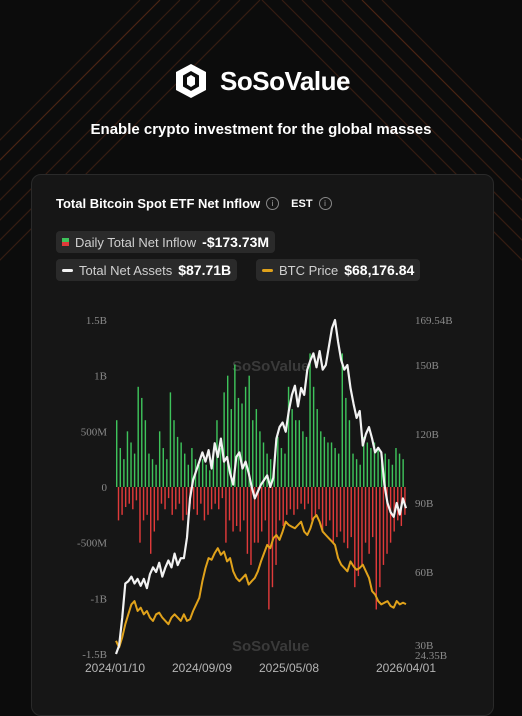  Describe the element at coordinates (271, 366) in the screenshot. I see `chart-watermark-top: SoSoValue` at that location.